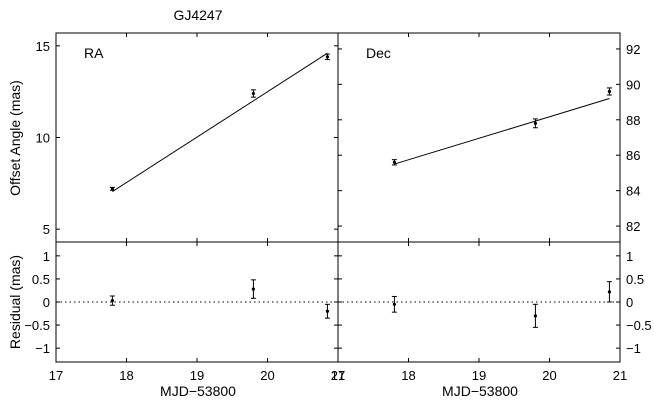 The height and width of the screenshot is (403, 654). What do you see at coordinates (94, 53) in the screenshot?
I see `ra-panel-label: RA` at bounding box center [94, 53].